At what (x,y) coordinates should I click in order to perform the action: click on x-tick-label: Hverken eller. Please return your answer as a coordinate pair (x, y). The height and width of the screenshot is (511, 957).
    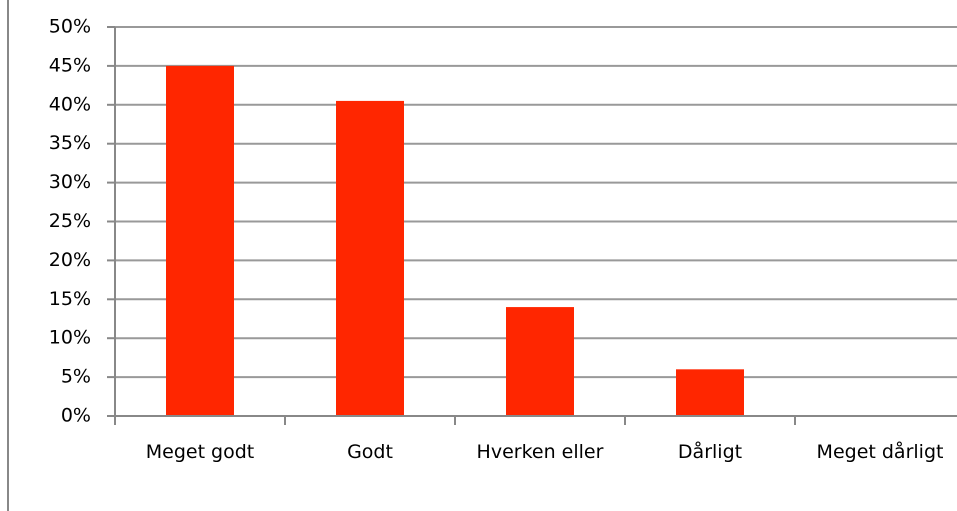
    Looking at the image, I should click on (540, 452).